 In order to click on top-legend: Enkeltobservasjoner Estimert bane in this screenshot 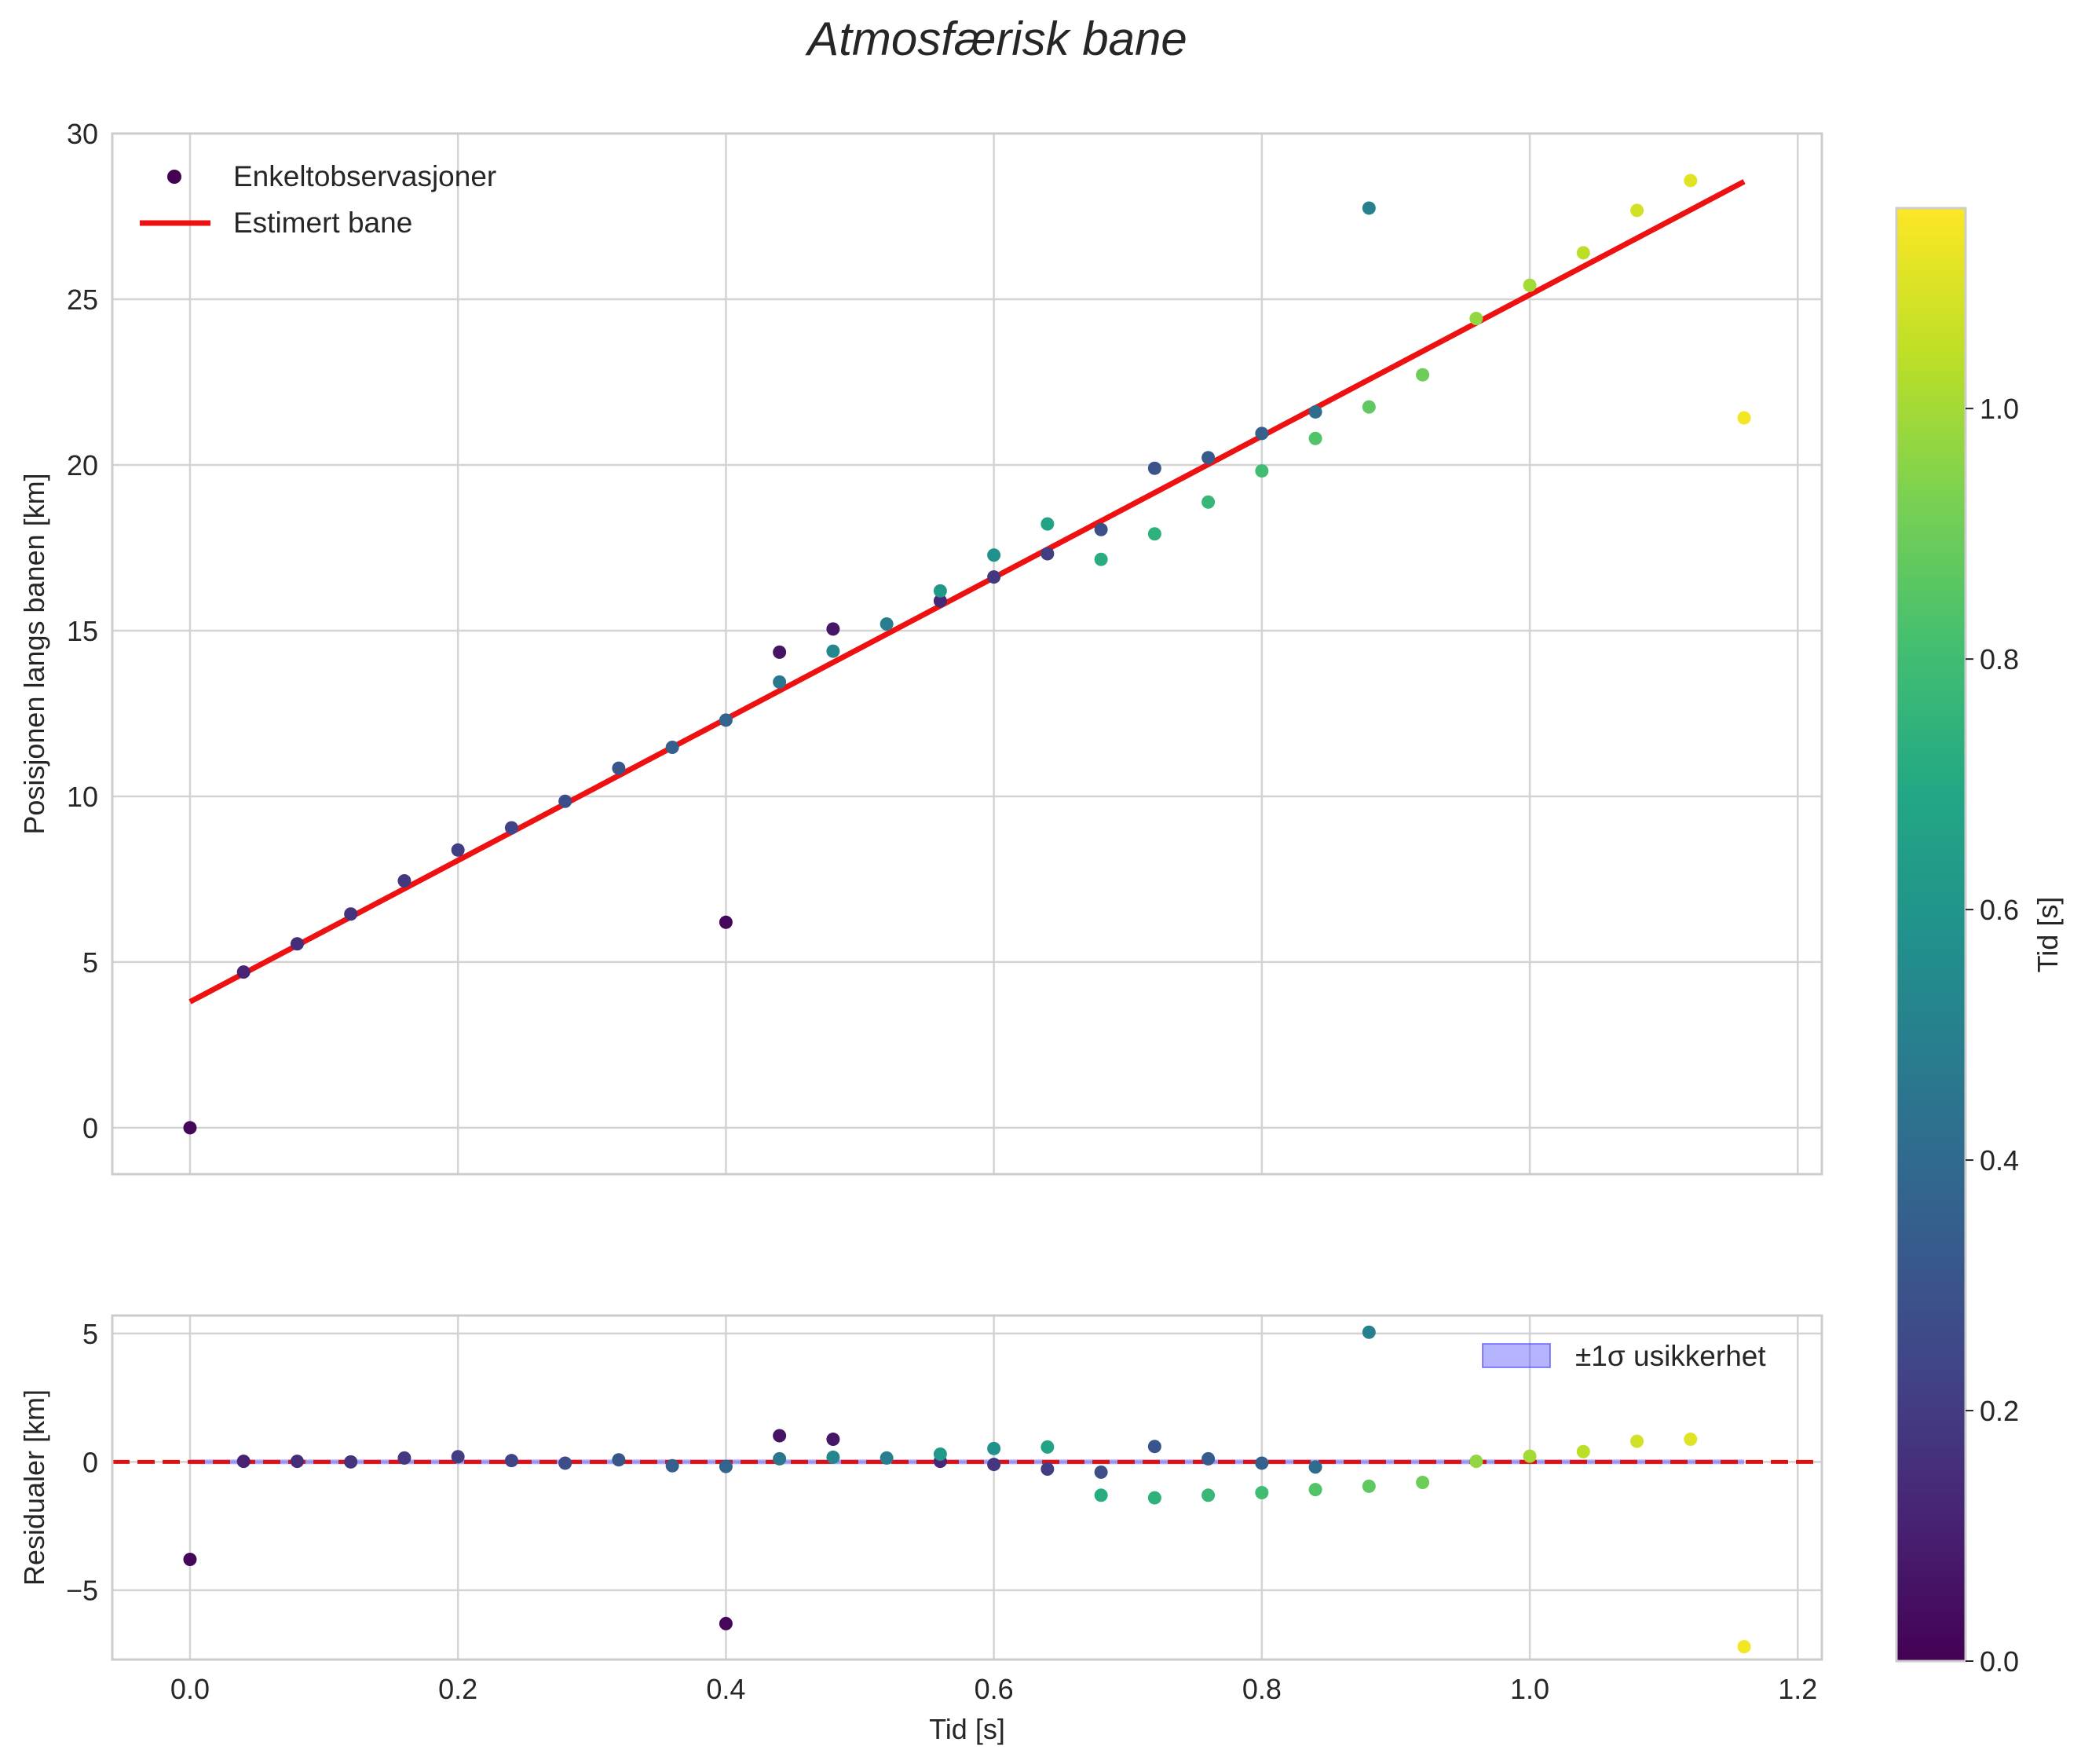, I will do `click(318, 199)`.